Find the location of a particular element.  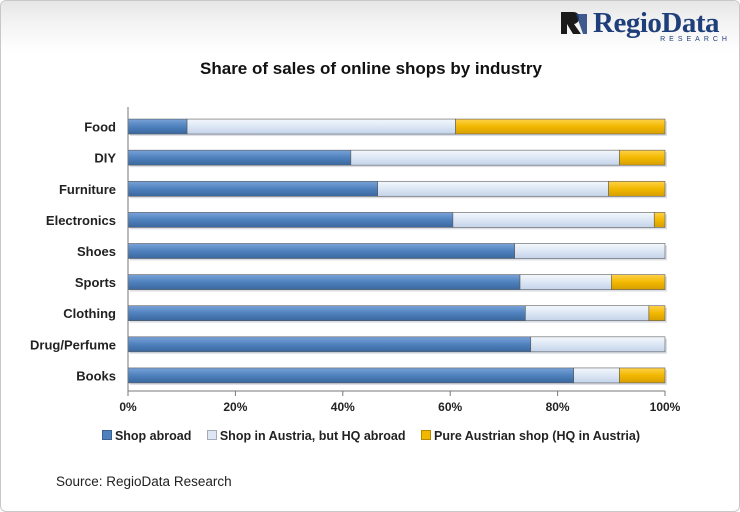

bar-shop-in-austria-but-hq-abroad-shoes is located at coordinates (590, 251).